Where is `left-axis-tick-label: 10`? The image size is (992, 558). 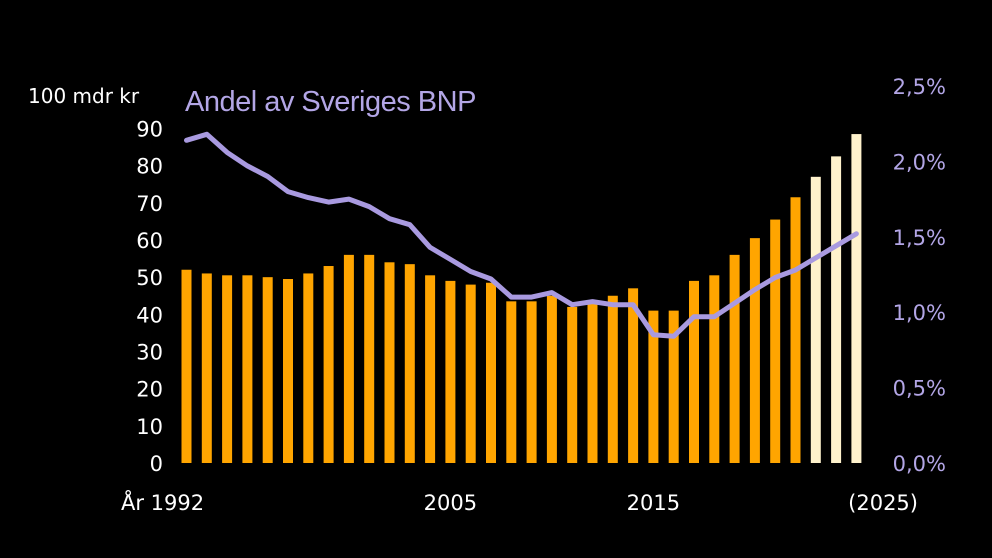 left-axis-tick-label: 10 is located at coordinates (149, 427).